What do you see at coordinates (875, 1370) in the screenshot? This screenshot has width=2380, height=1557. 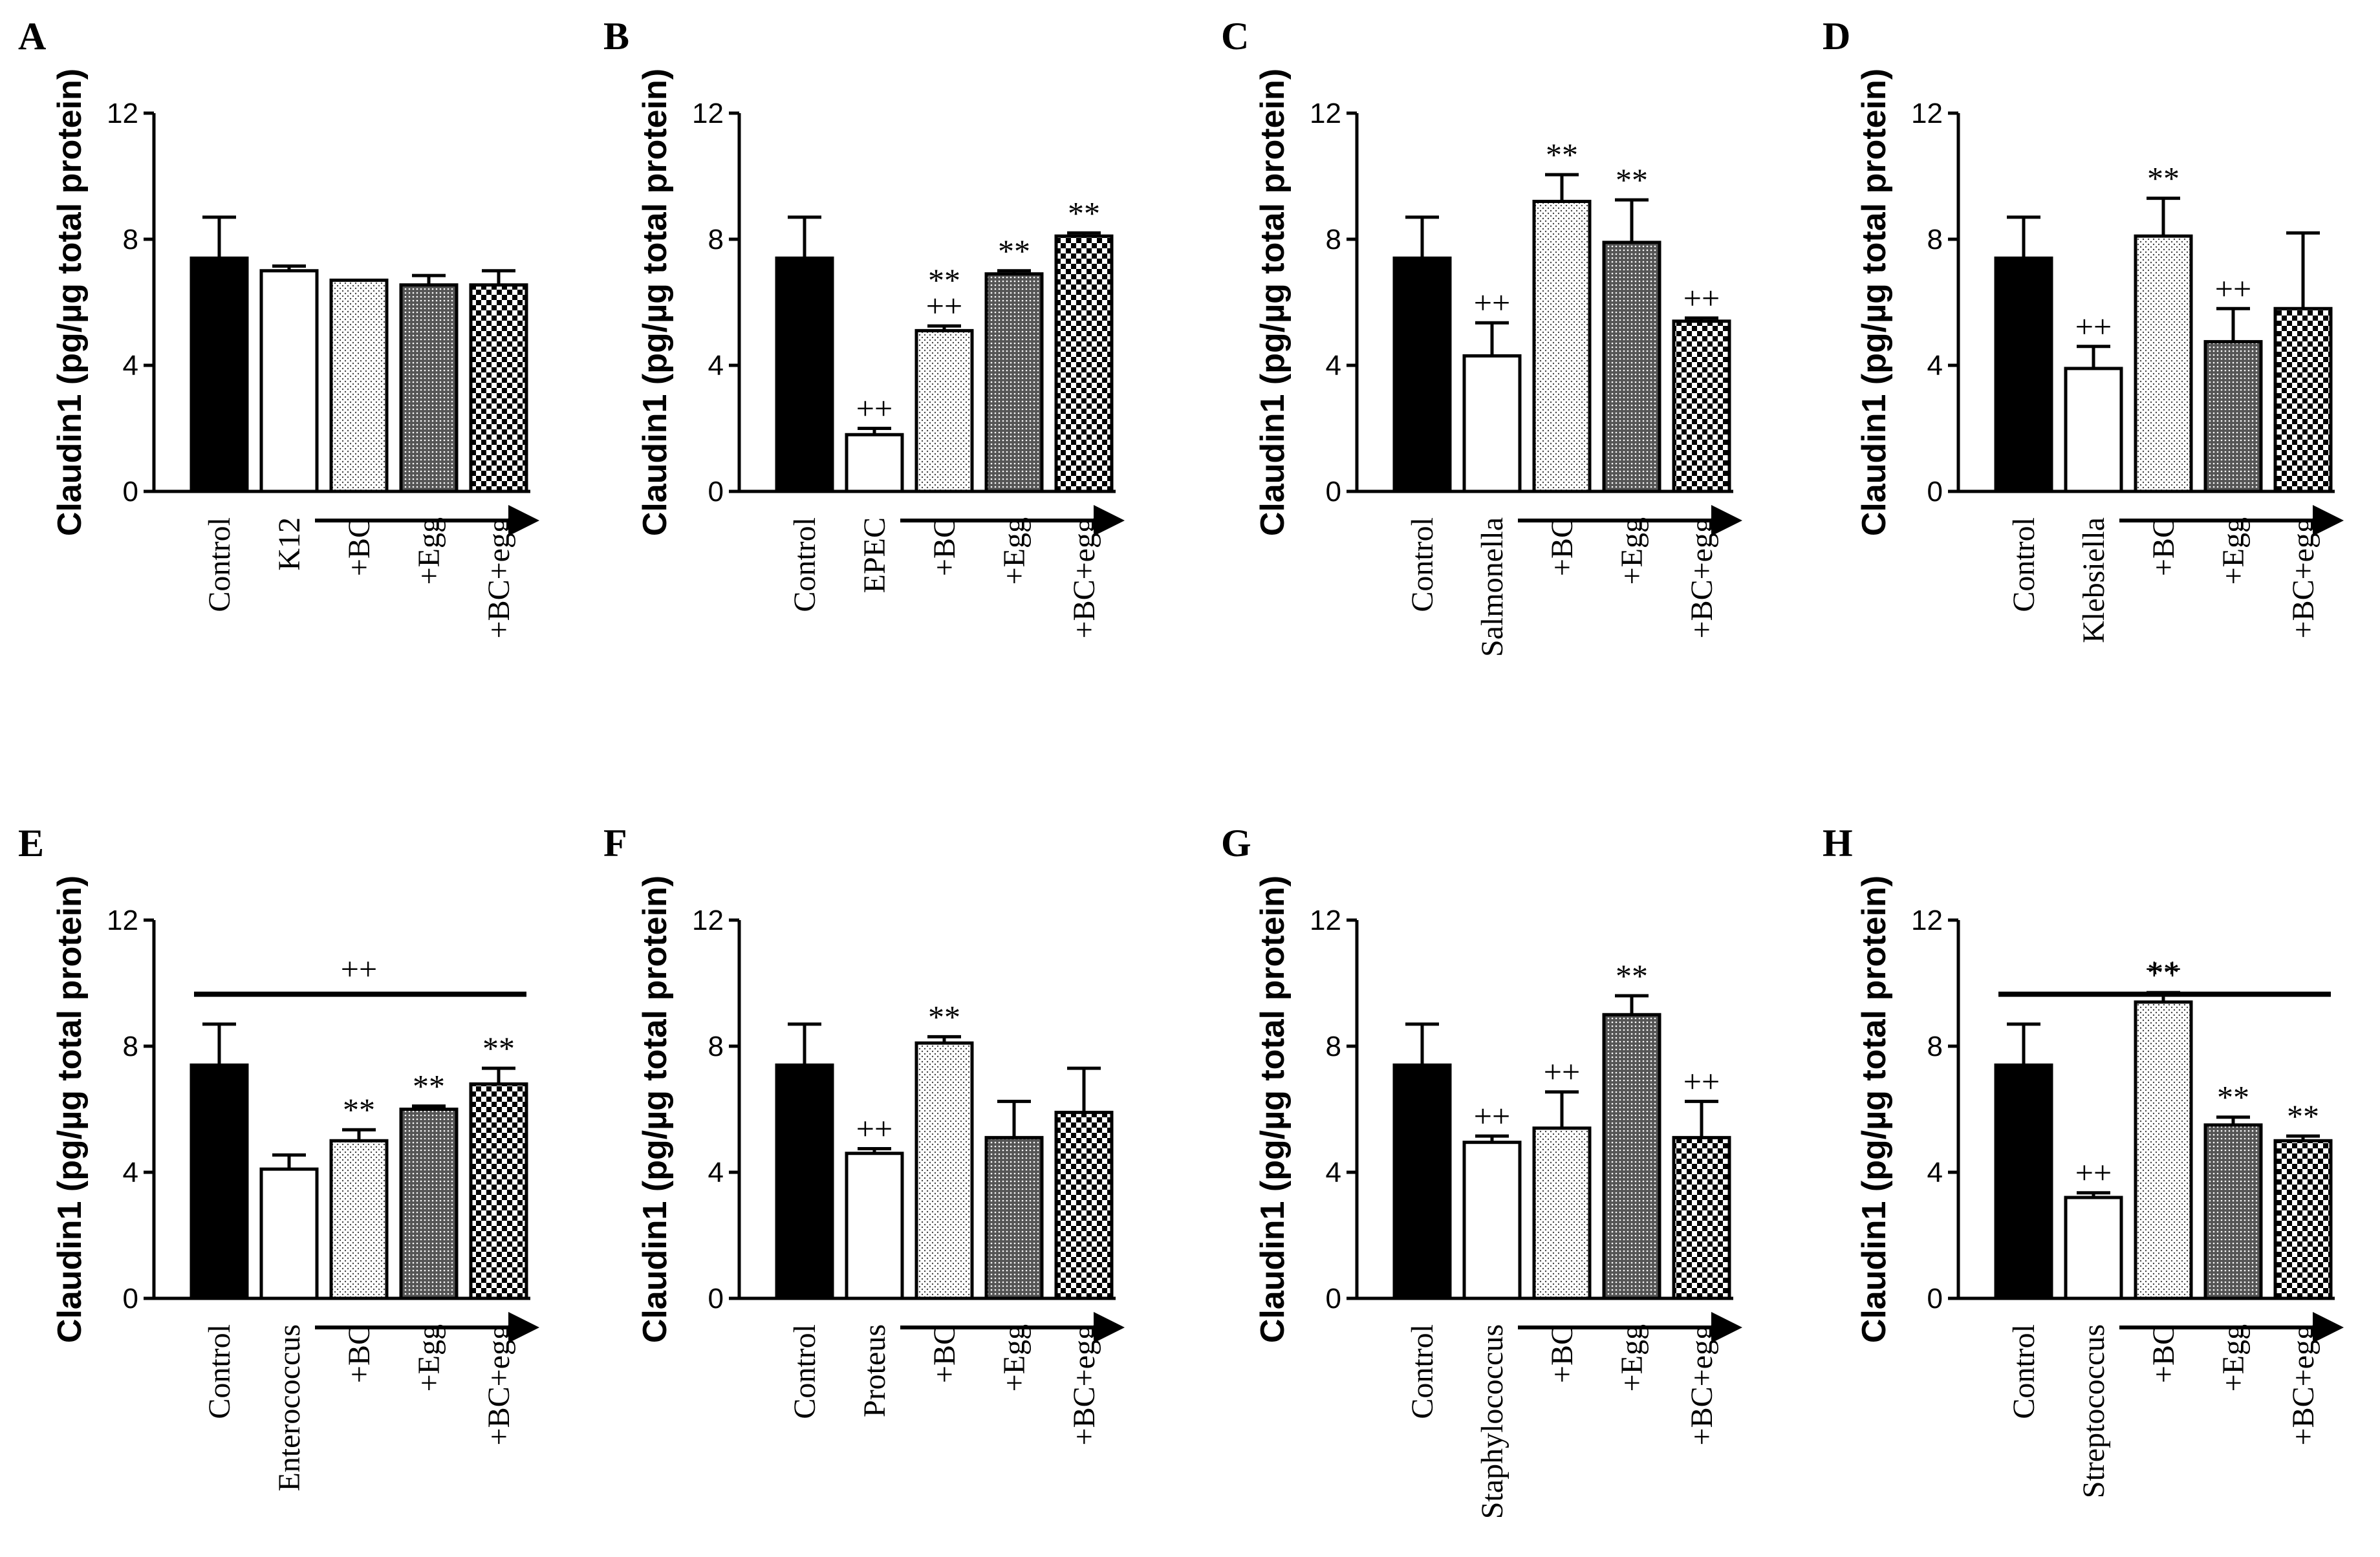 I see `x-category-label: Proteus` at bounding box center [875, 1370].